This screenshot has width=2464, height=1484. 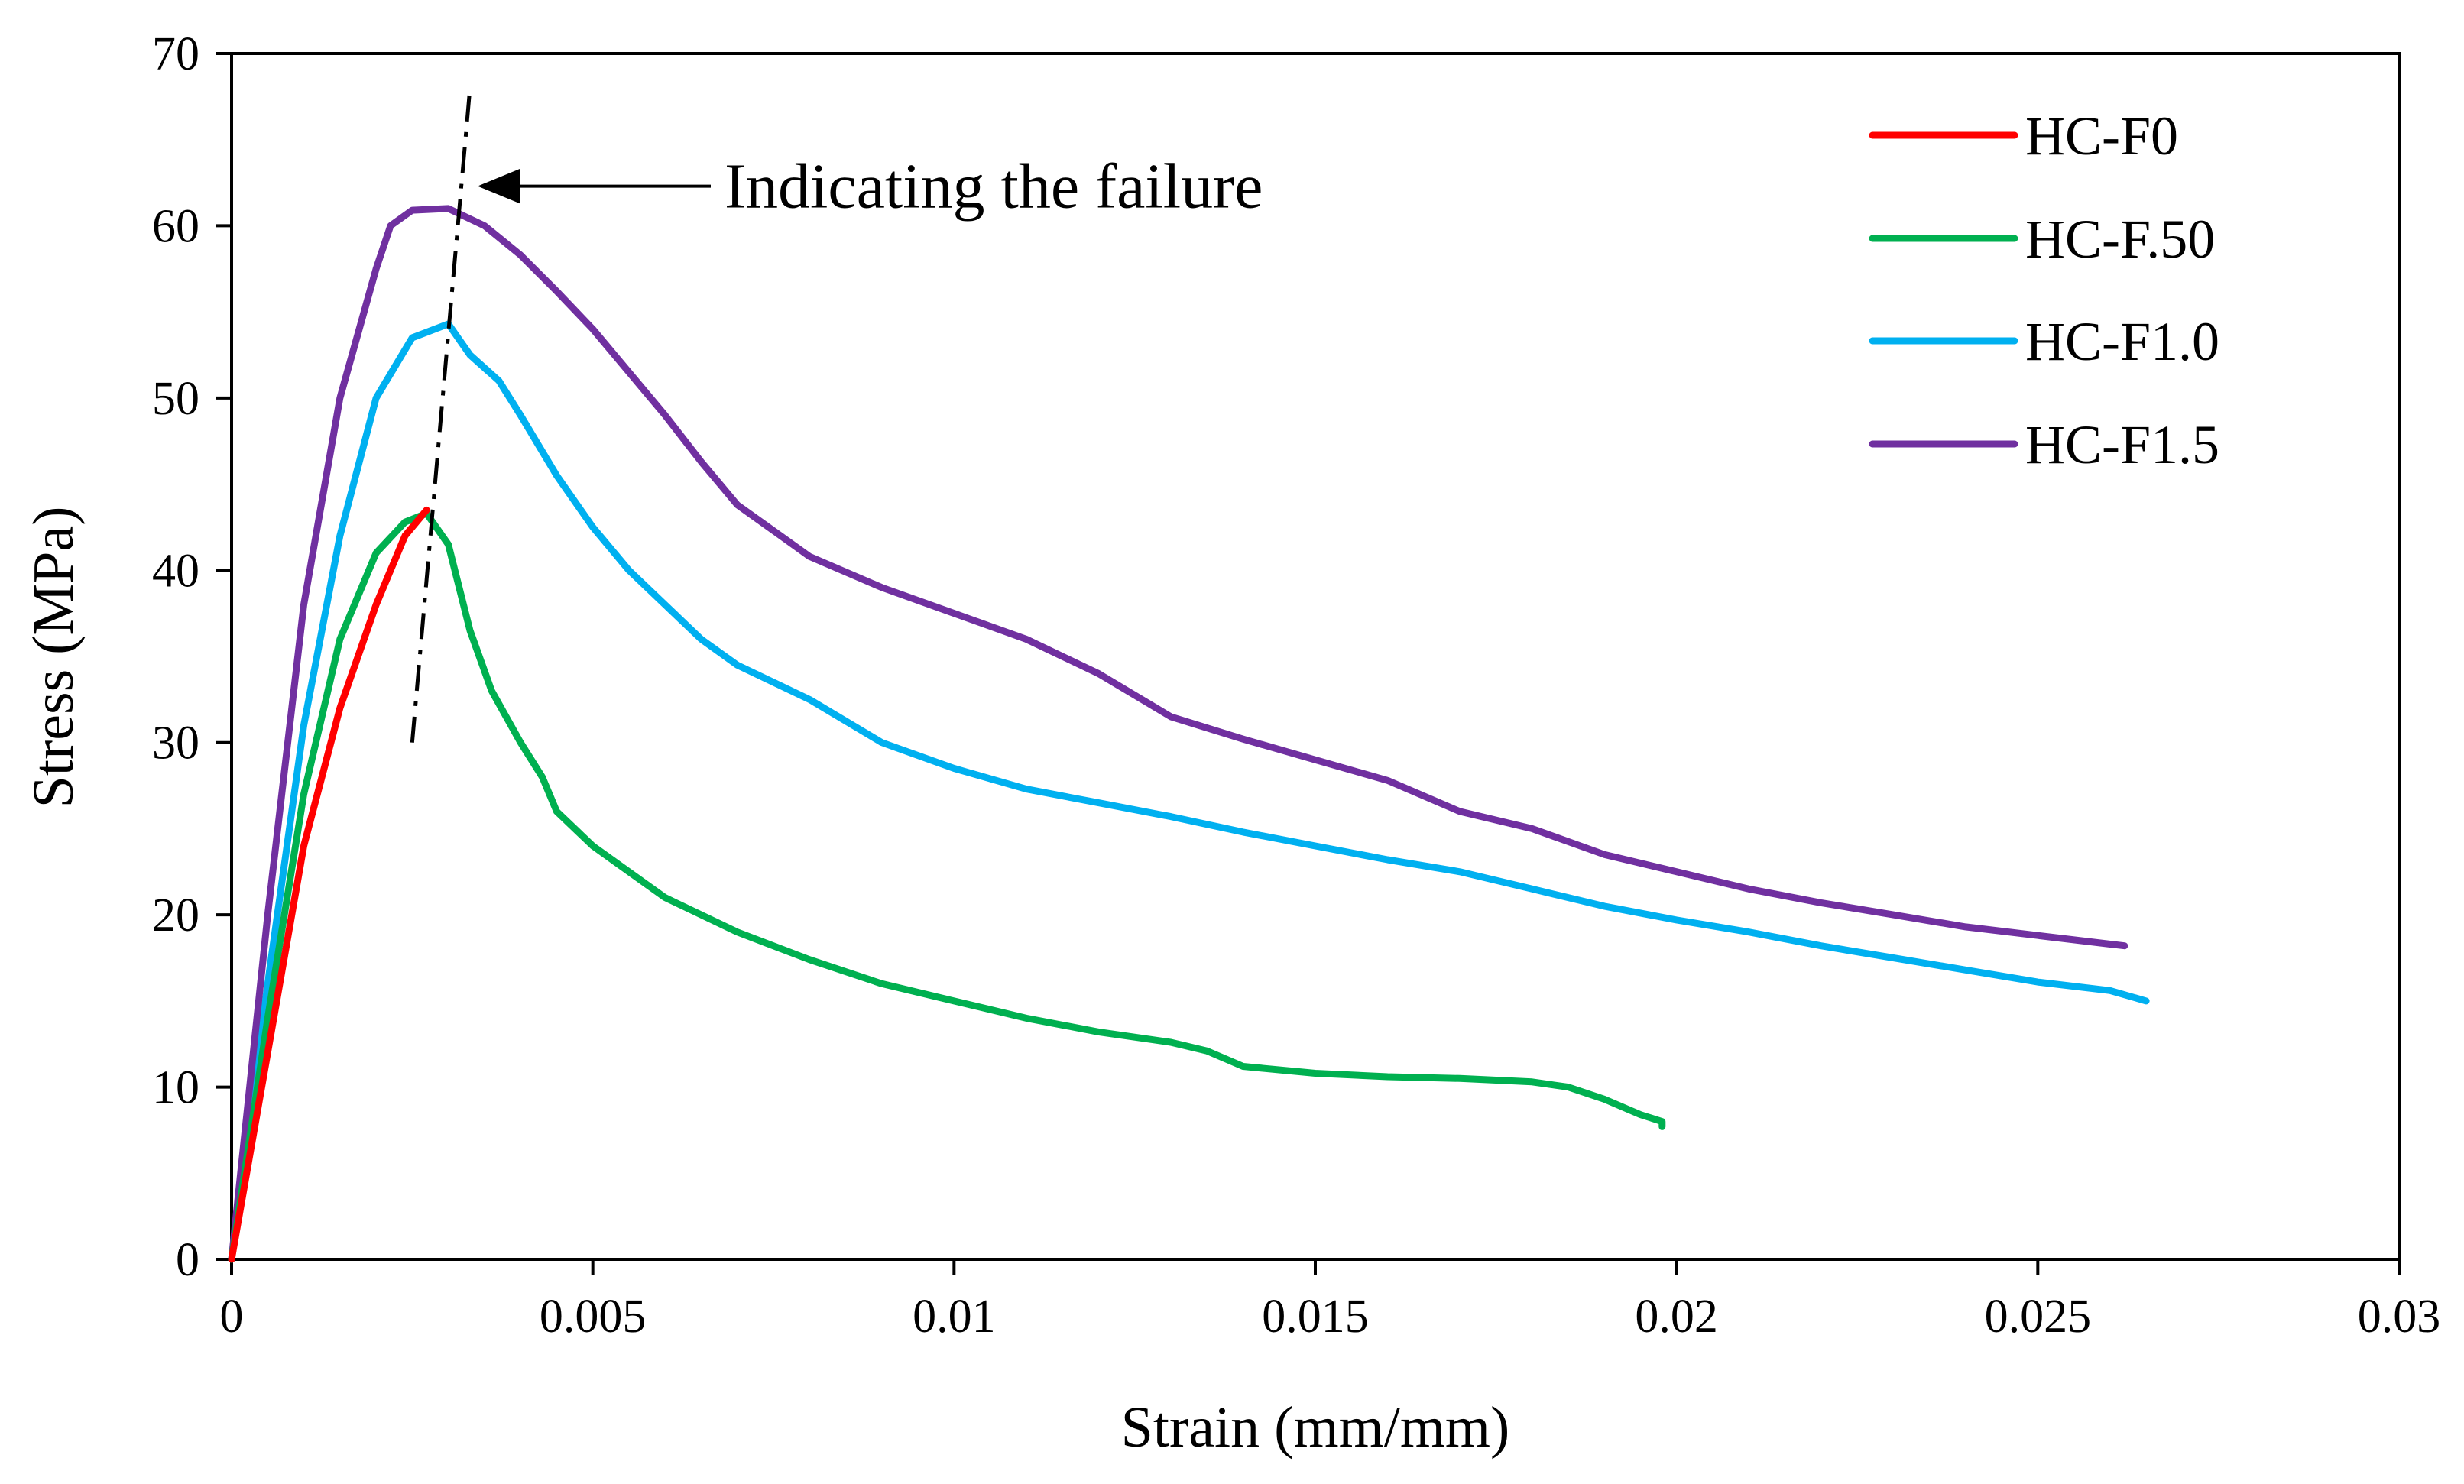 What do you see at coordinates (175, 399) in the screenshot?
I see `y-tick-label: 50` at bounding box center [175, 399].